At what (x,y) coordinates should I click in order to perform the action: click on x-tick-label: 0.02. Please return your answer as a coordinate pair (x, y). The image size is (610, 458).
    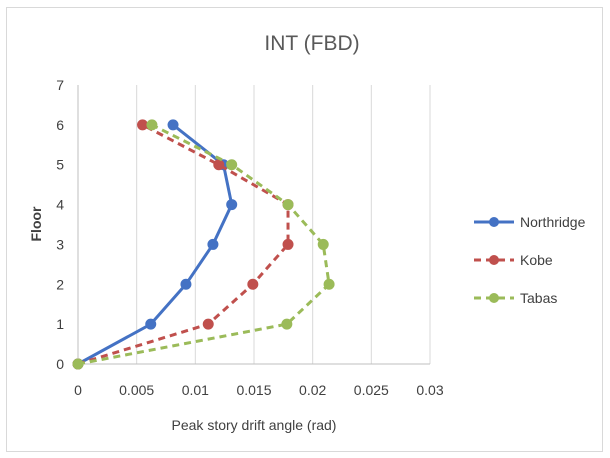
    Looking at the image, I should click on (312, 390).